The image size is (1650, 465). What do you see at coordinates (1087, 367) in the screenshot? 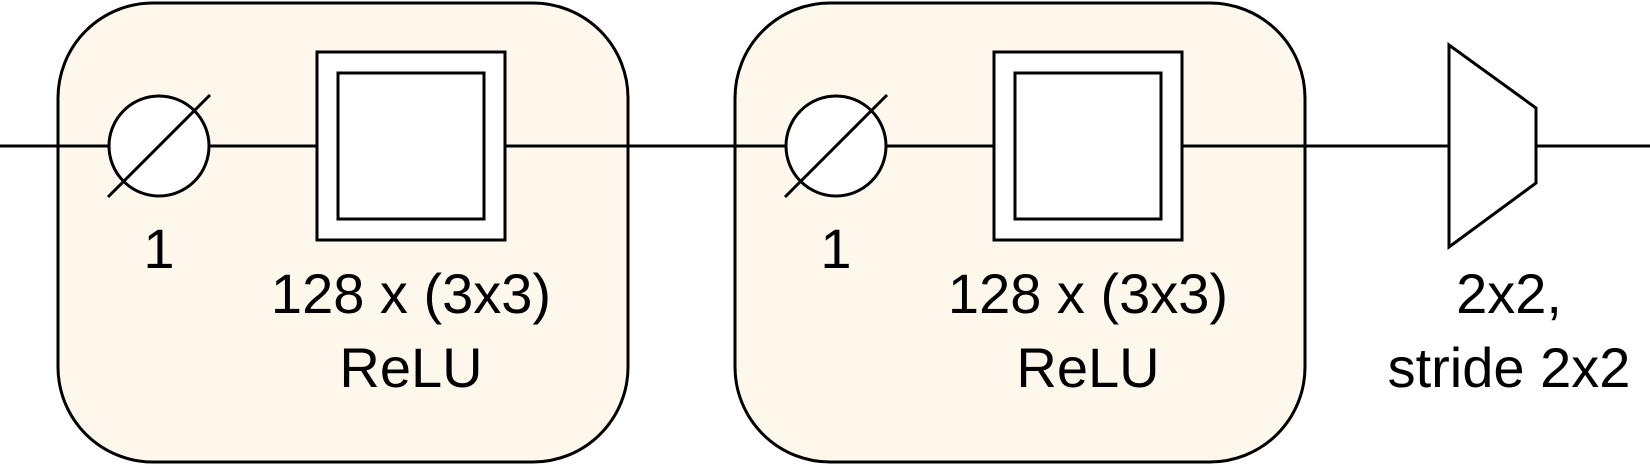
I see `conv-label-2-line2: ReLU` at bounding box center [1087, 367].